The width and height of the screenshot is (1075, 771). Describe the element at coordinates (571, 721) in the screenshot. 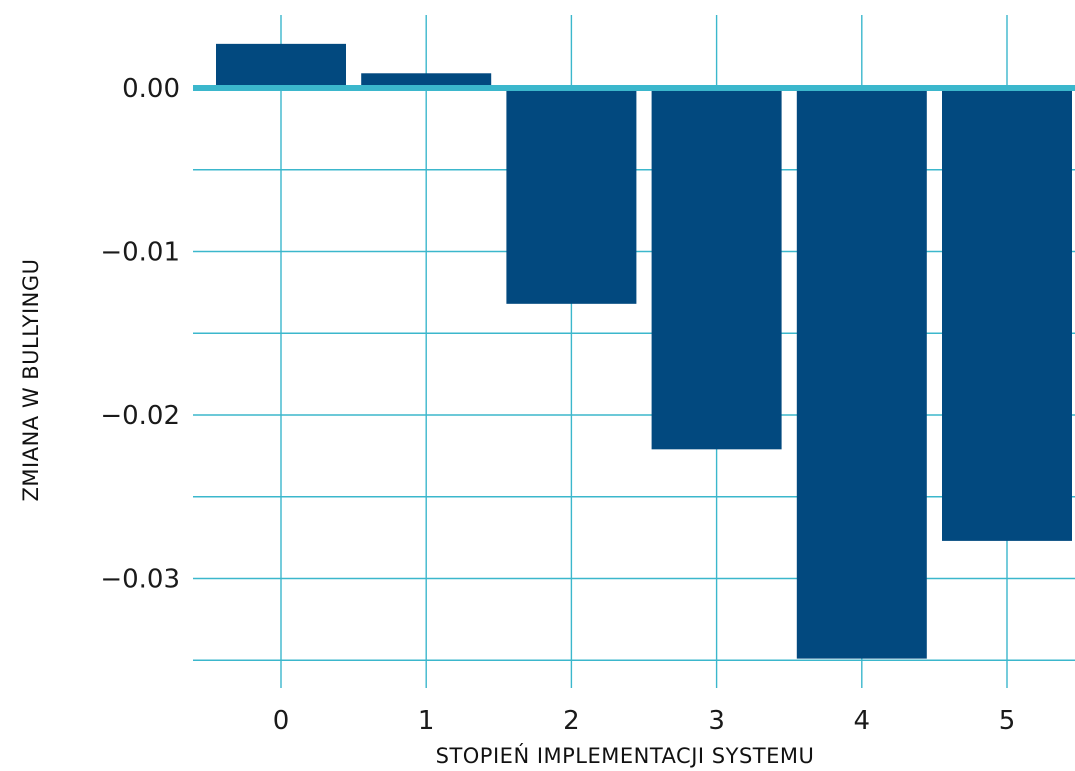

I see `x-tick-label-2: 2` at that location.